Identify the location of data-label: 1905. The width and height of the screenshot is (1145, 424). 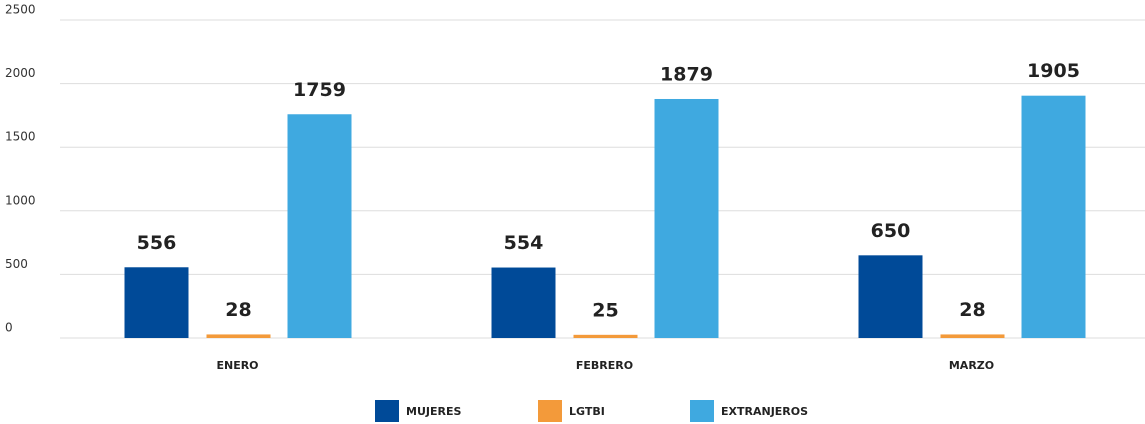
(1053, 71).